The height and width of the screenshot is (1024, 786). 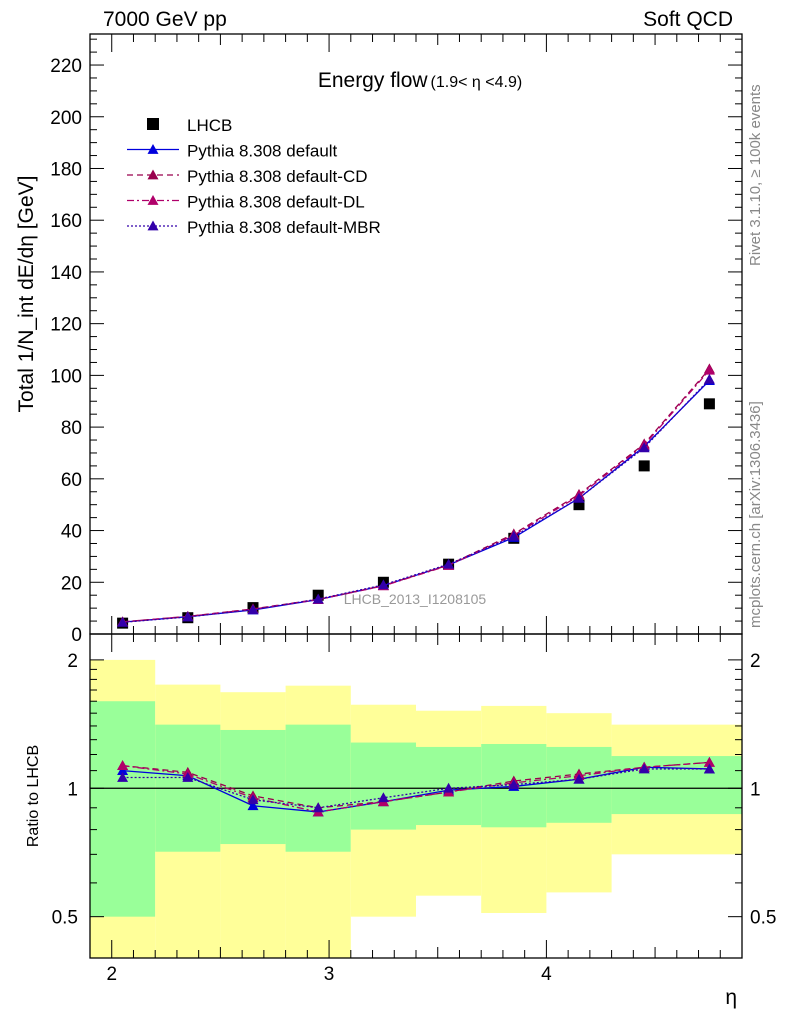 I want to click on ratio-y-tick-label-left-1: 1, so click(x=72, y=789).